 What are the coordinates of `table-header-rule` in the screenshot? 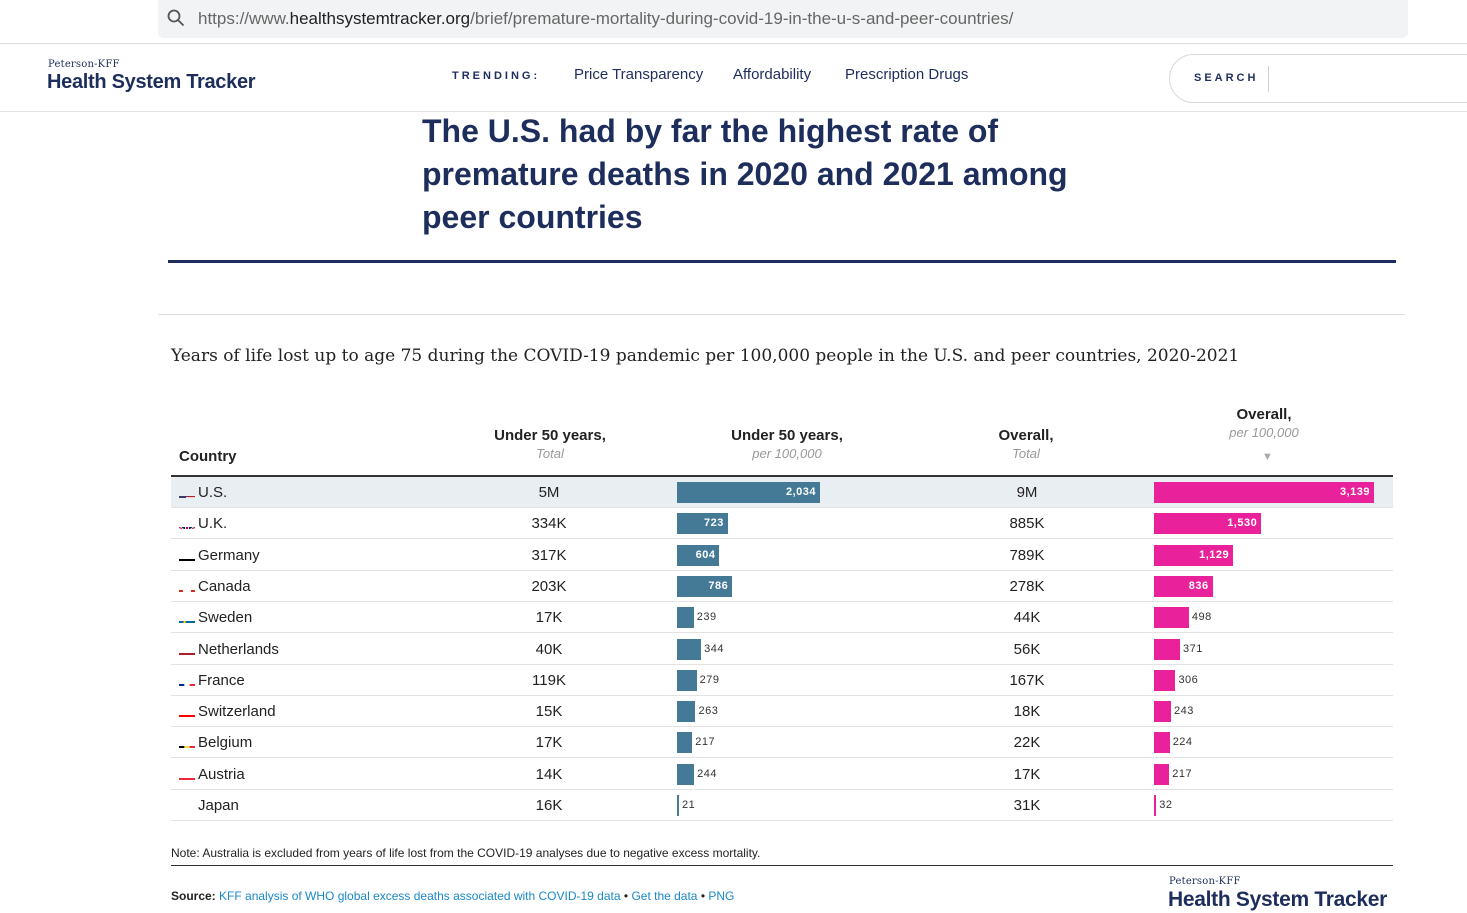 It's located at (782, 476).